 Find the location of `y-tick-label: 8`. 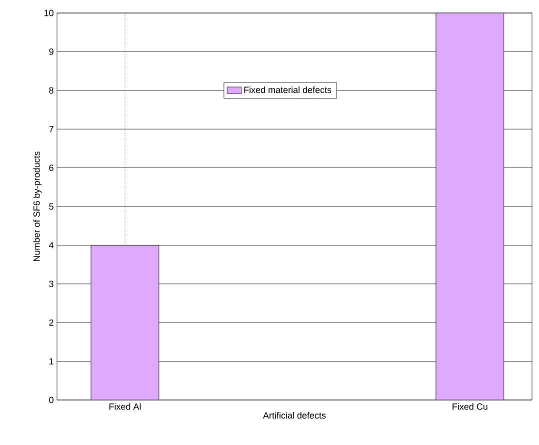

y-tick-label: 8 is located at coordinates (51, 90).